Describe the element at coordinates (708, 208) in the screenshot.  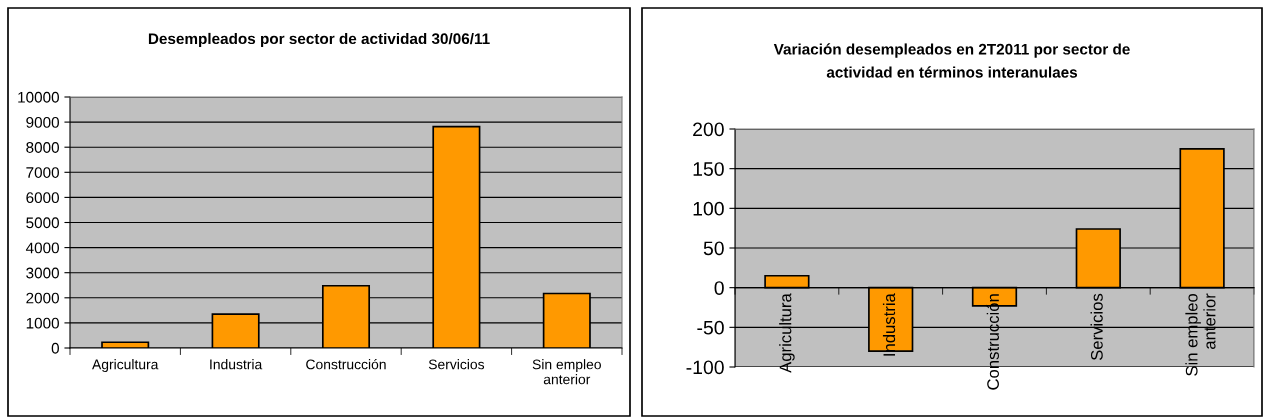
I see `y-tick-label: 100` at that location.